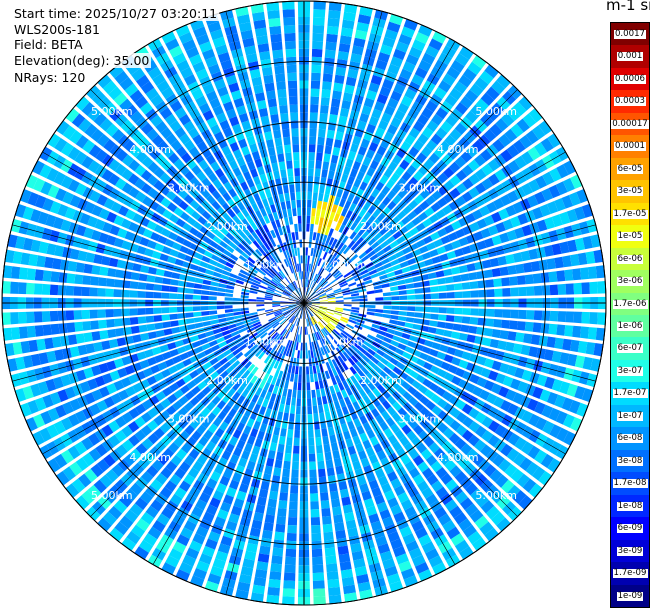  I want to click on azimuth-spoke, so click(379, 172).